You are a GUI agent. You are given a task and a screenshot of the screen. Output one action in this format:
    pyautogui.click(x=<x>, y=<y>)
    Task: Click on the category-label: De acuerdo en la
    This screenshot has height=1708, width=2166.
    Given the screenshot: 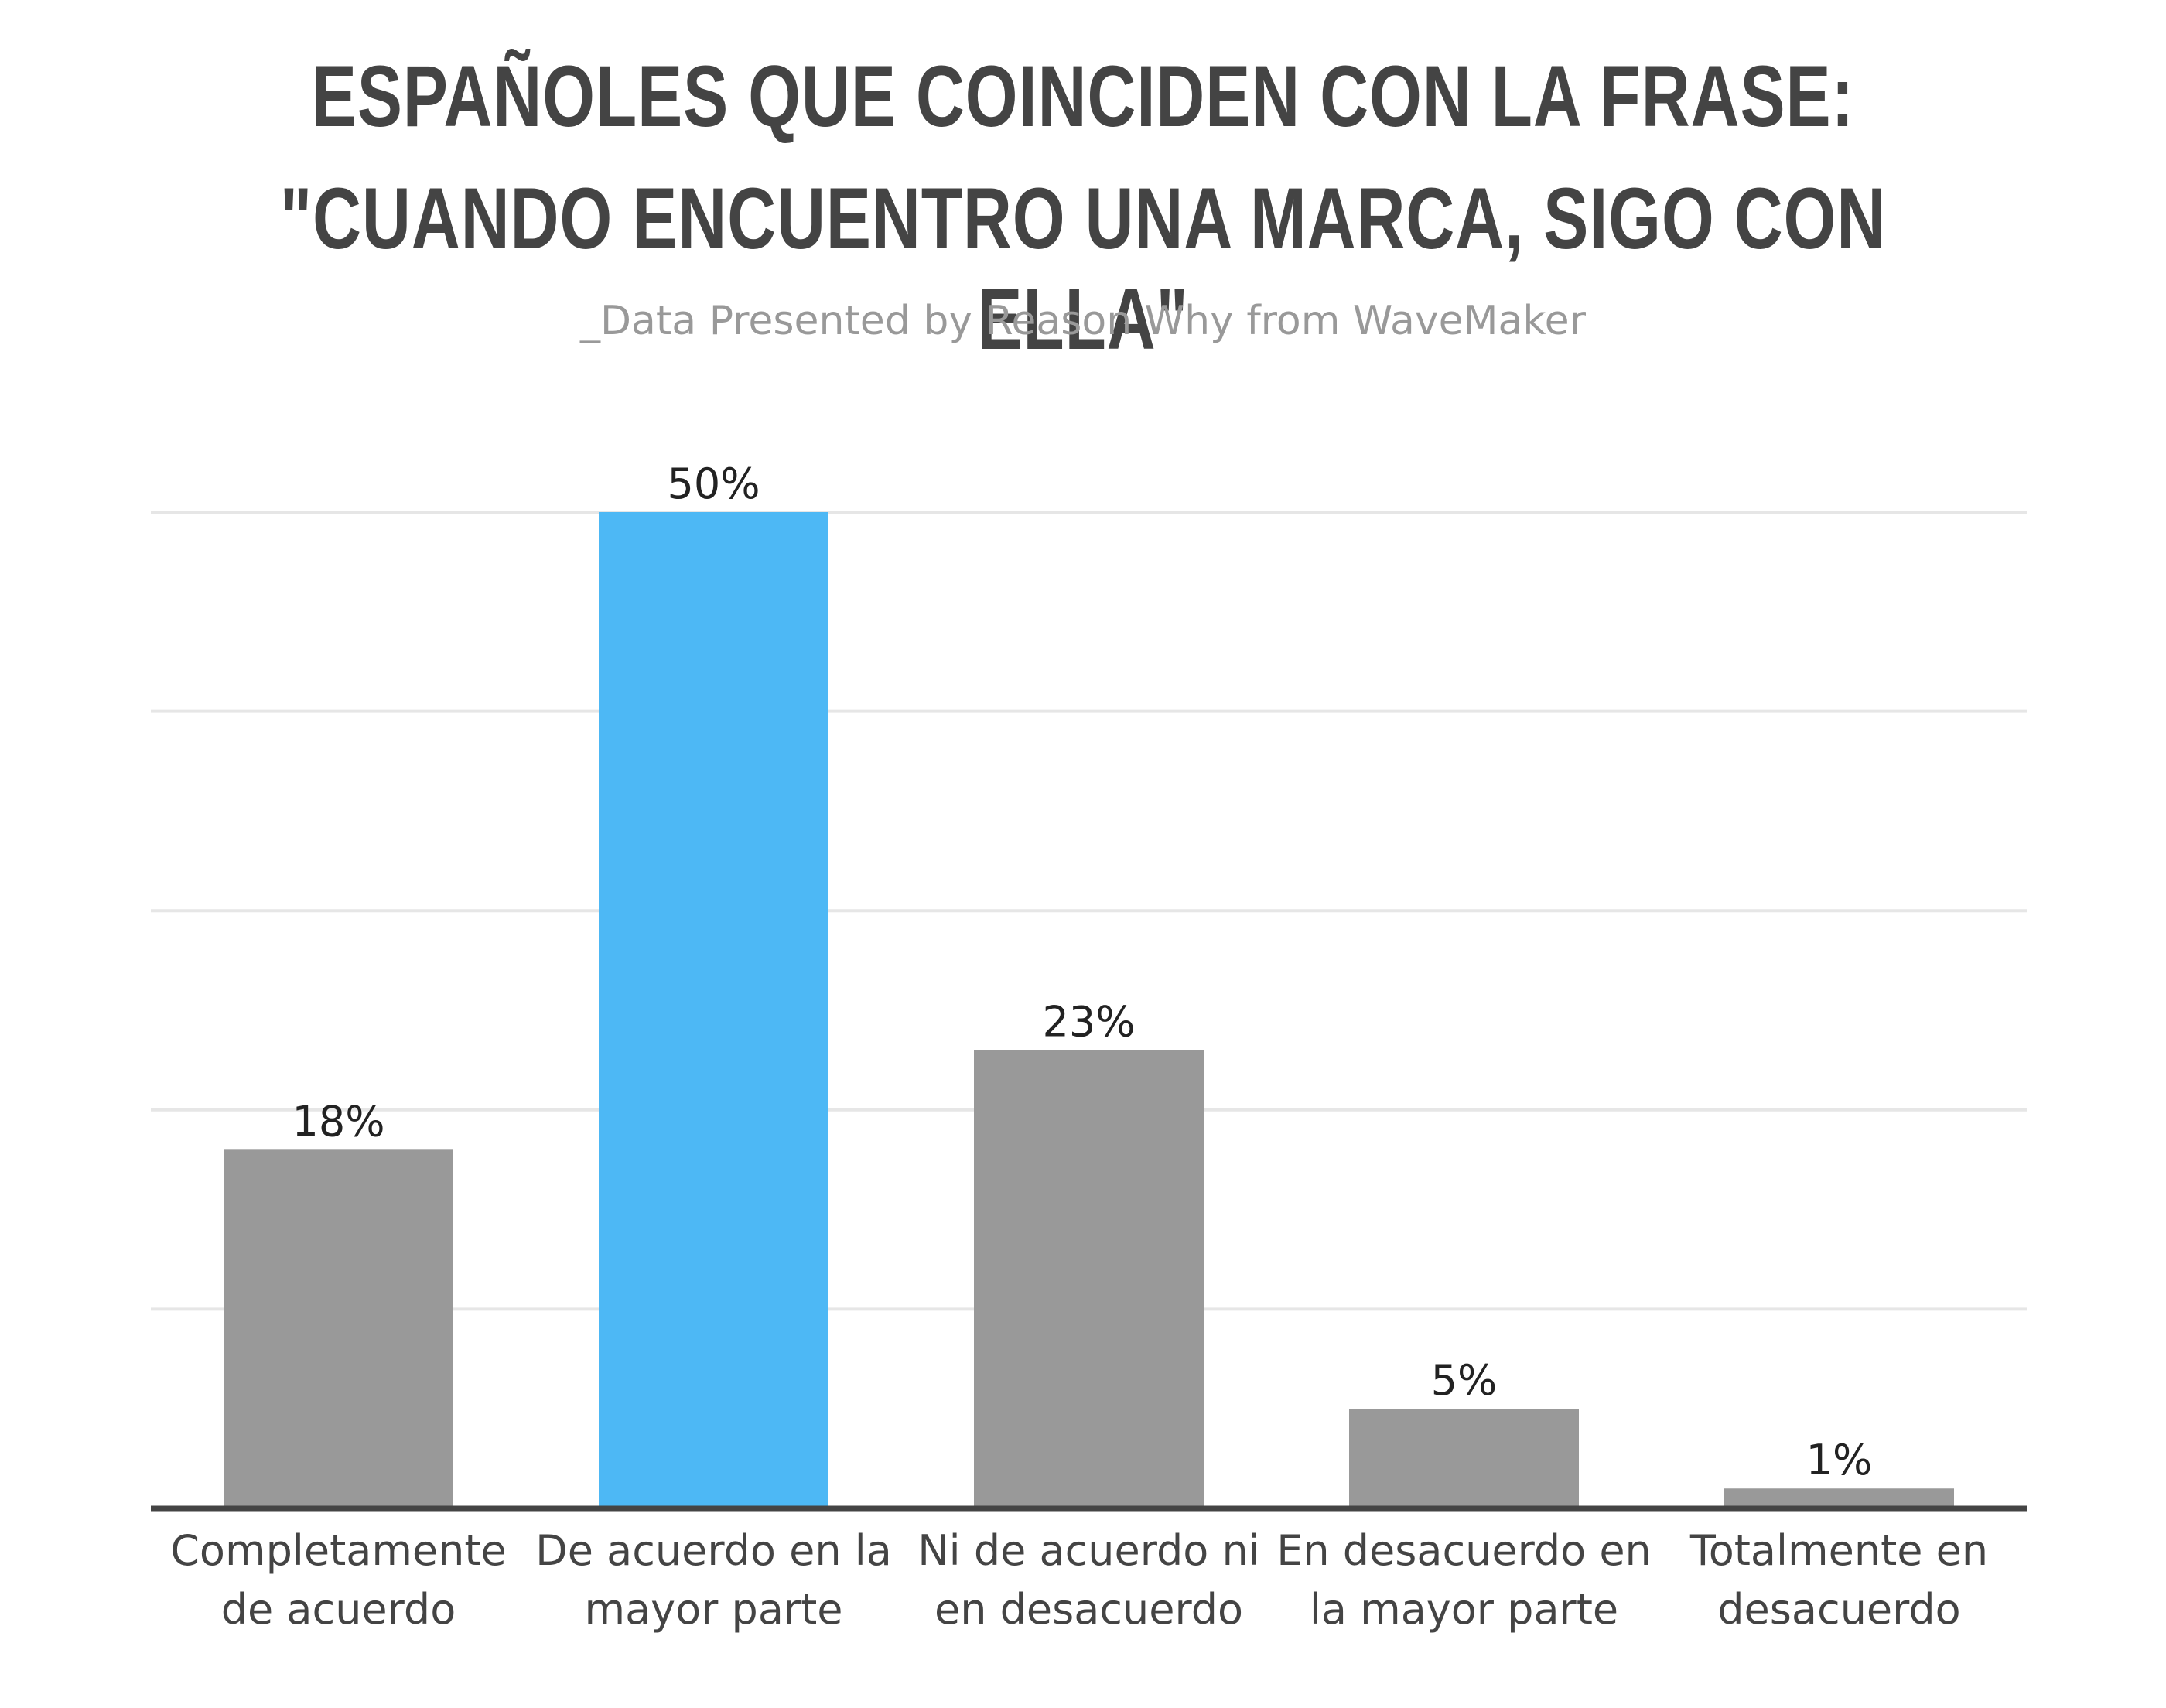 What is the action you would take?
    pyautogui.click(x=714, y=1550)
    